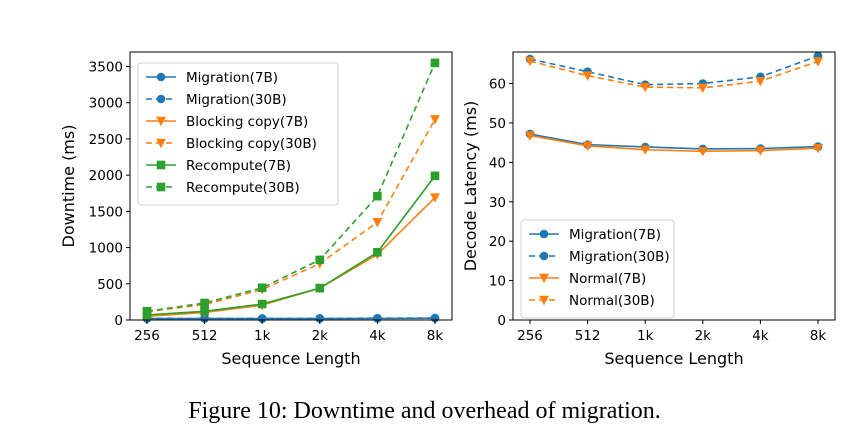 This screenshot has height=447, width=849. Describe the element at coordinates (612, 301) in the screenshot. I see `legend-label-1-3: Normal(30B)` at that location.